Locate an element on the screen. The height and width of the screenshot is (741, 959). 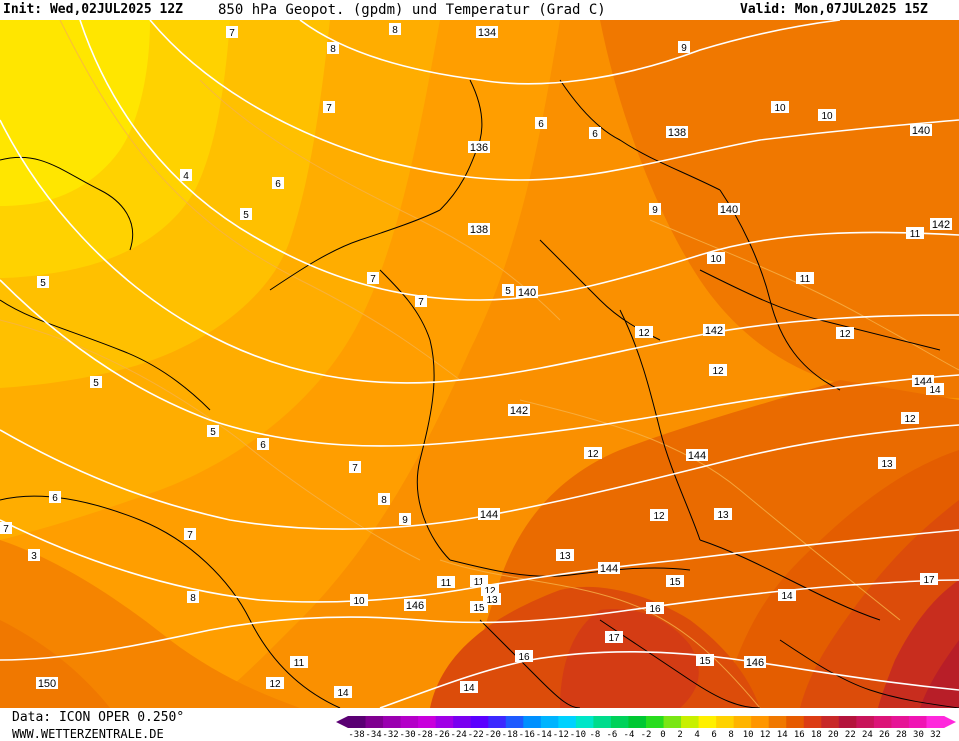
legend-tick-label: -38 is located at coordinates (356, 735).